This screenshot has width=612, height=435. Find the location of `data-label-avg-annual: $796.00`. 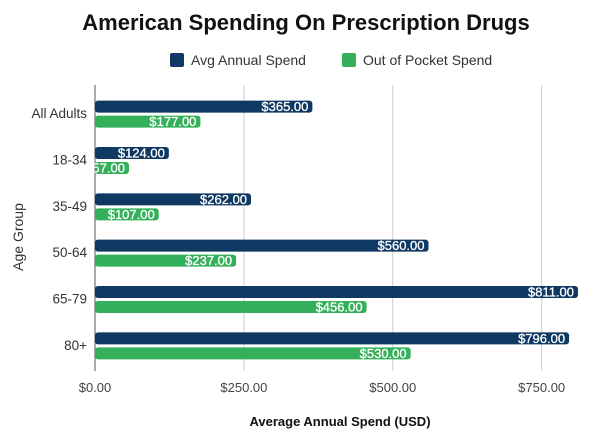

data-label-avg-annual: $796.00 is located at coordinates (541, 338).